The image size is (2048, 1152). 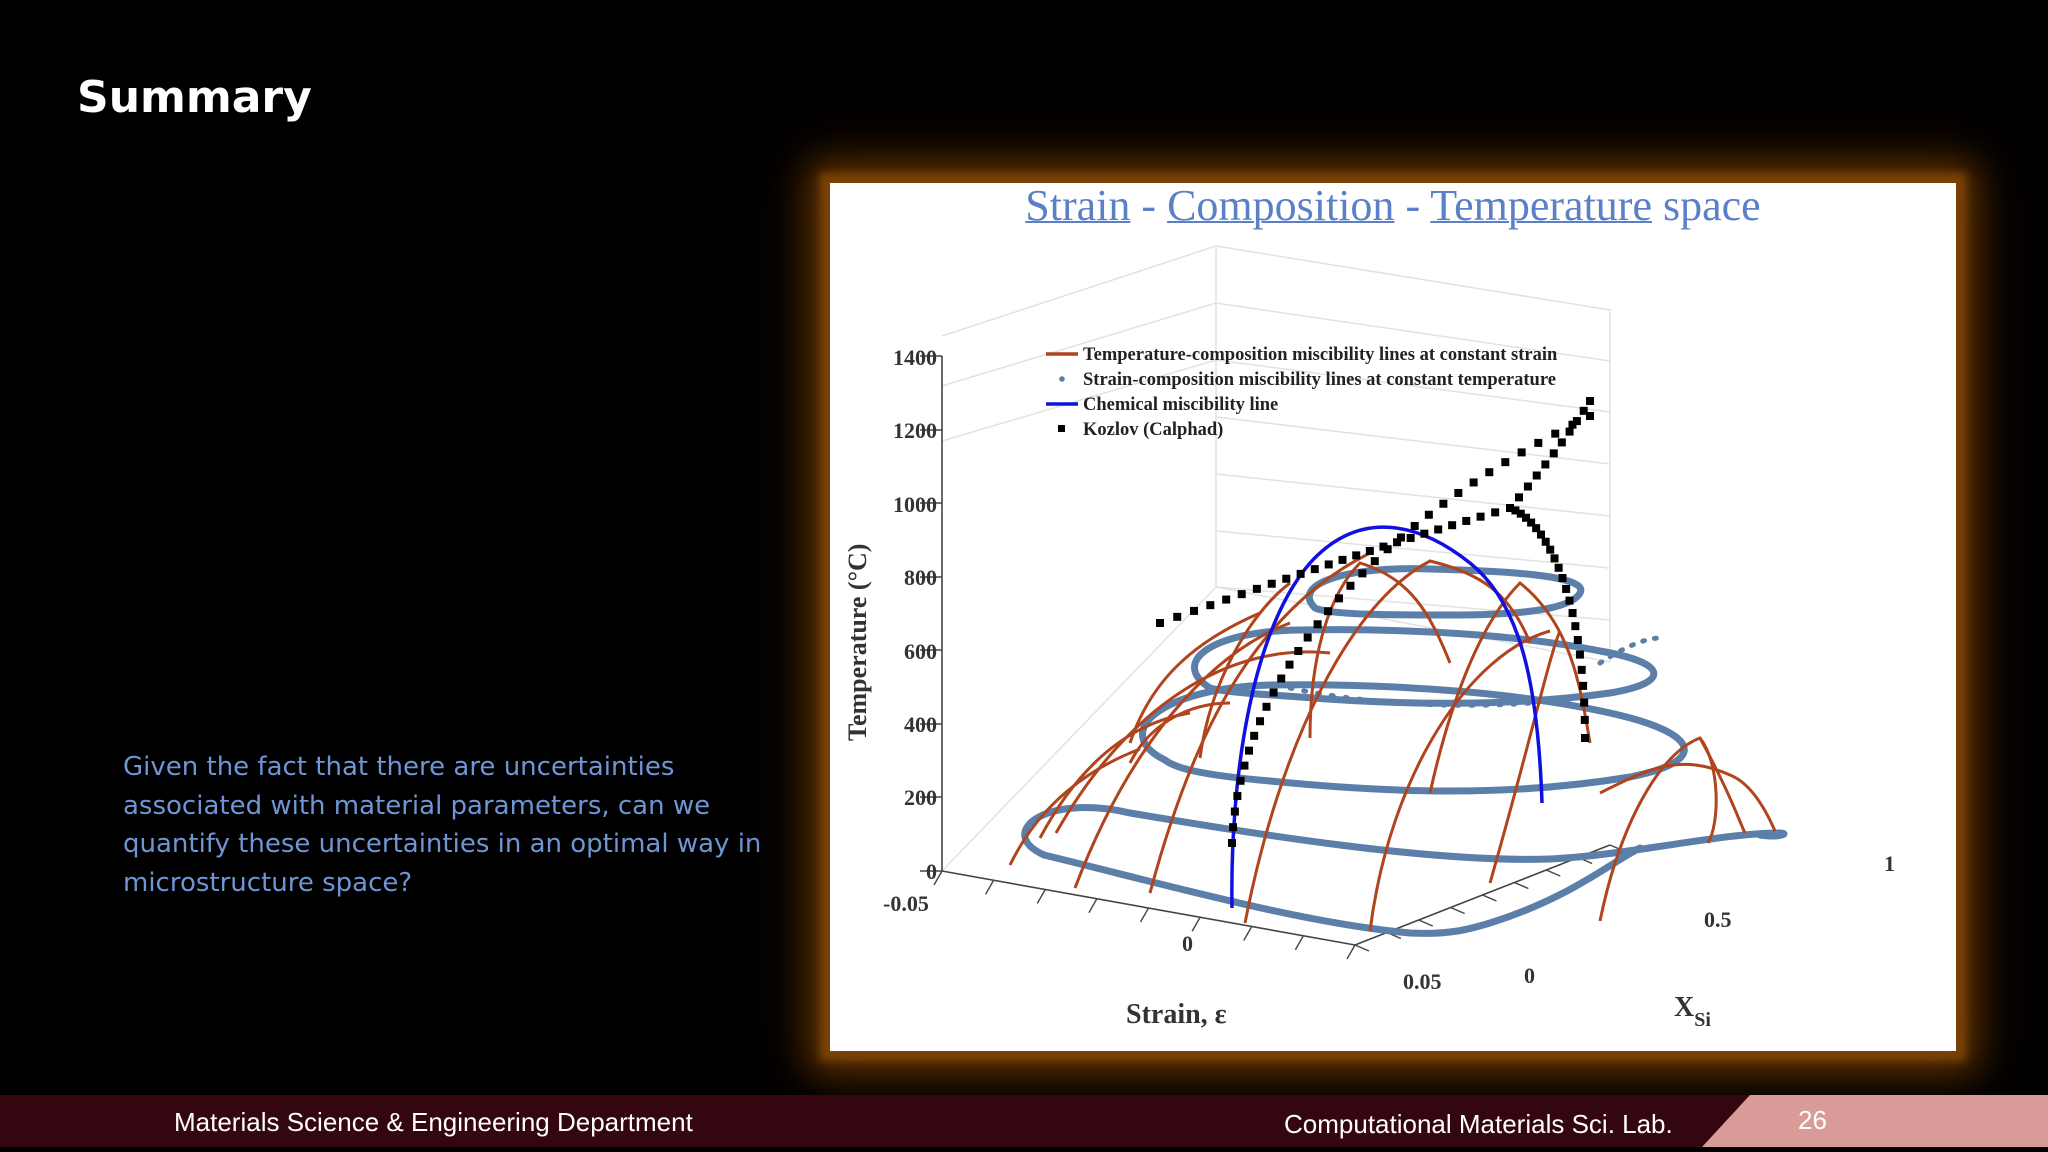 What do you see at coordinates (915, 357) in the screenshot?
I see `z-tick-label: 1400` at bounding box center [915, 357].